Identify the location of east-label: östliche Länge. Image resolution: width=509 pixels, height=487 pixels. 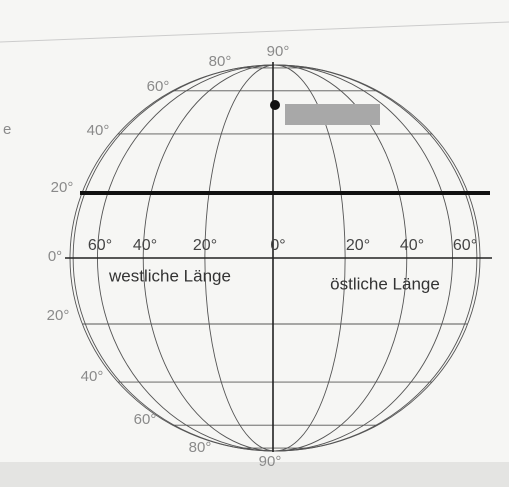
(385, 283).